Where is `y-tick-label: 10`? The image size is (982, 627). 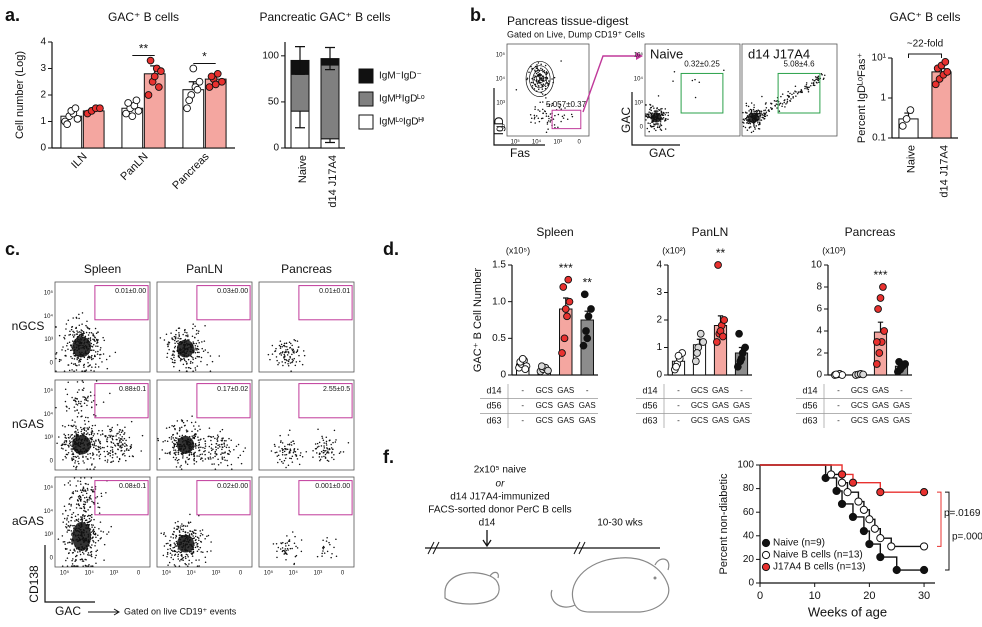 y-tick-label: 10 is located at coordinates (817, 265).